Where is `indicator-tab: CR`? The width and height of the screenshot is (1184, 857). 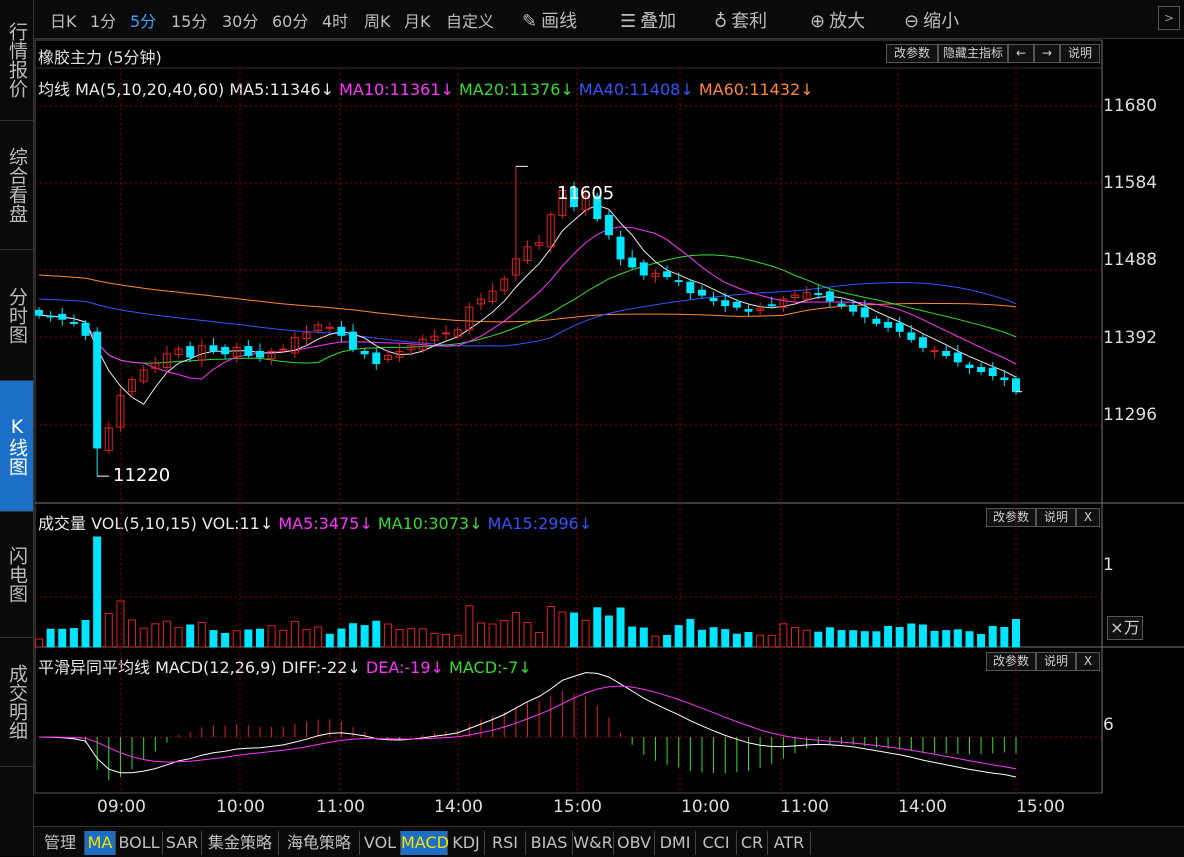
indicator-tab: CR is located at coordinates (752, 843).